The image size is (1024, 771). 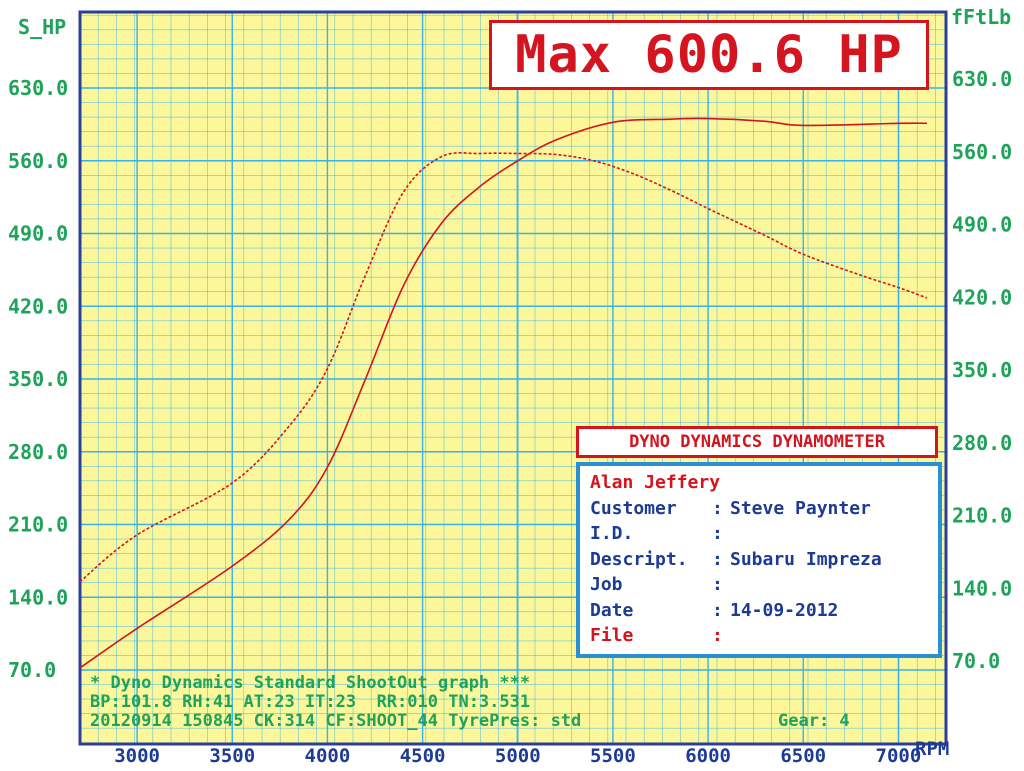 I want to click on y-tick-left: 420.0, so click(x=38, y=306).